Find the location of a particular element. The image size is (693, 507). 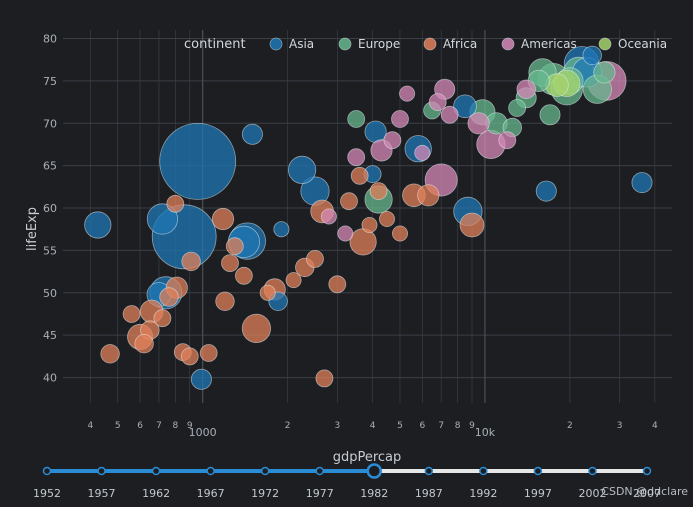

x-major-tick-label: 10k is located at coordinates (485, 432).